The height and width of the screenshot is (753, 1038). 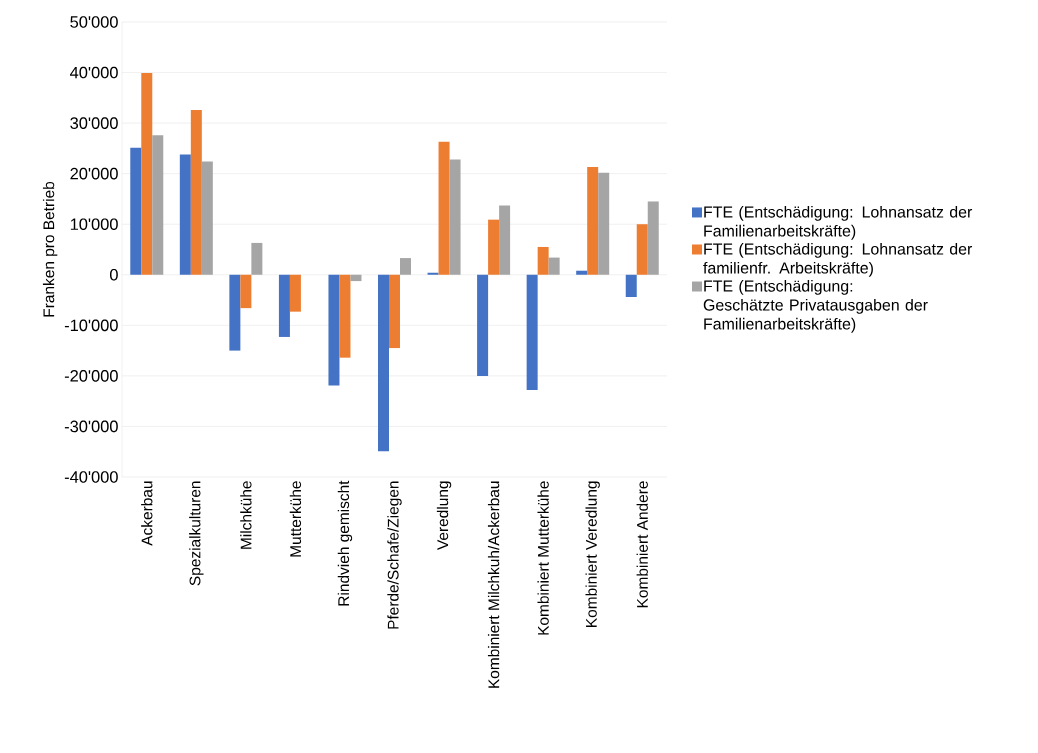 I want to click on y-tick-label: -40'000, so click(x=91, y=477).